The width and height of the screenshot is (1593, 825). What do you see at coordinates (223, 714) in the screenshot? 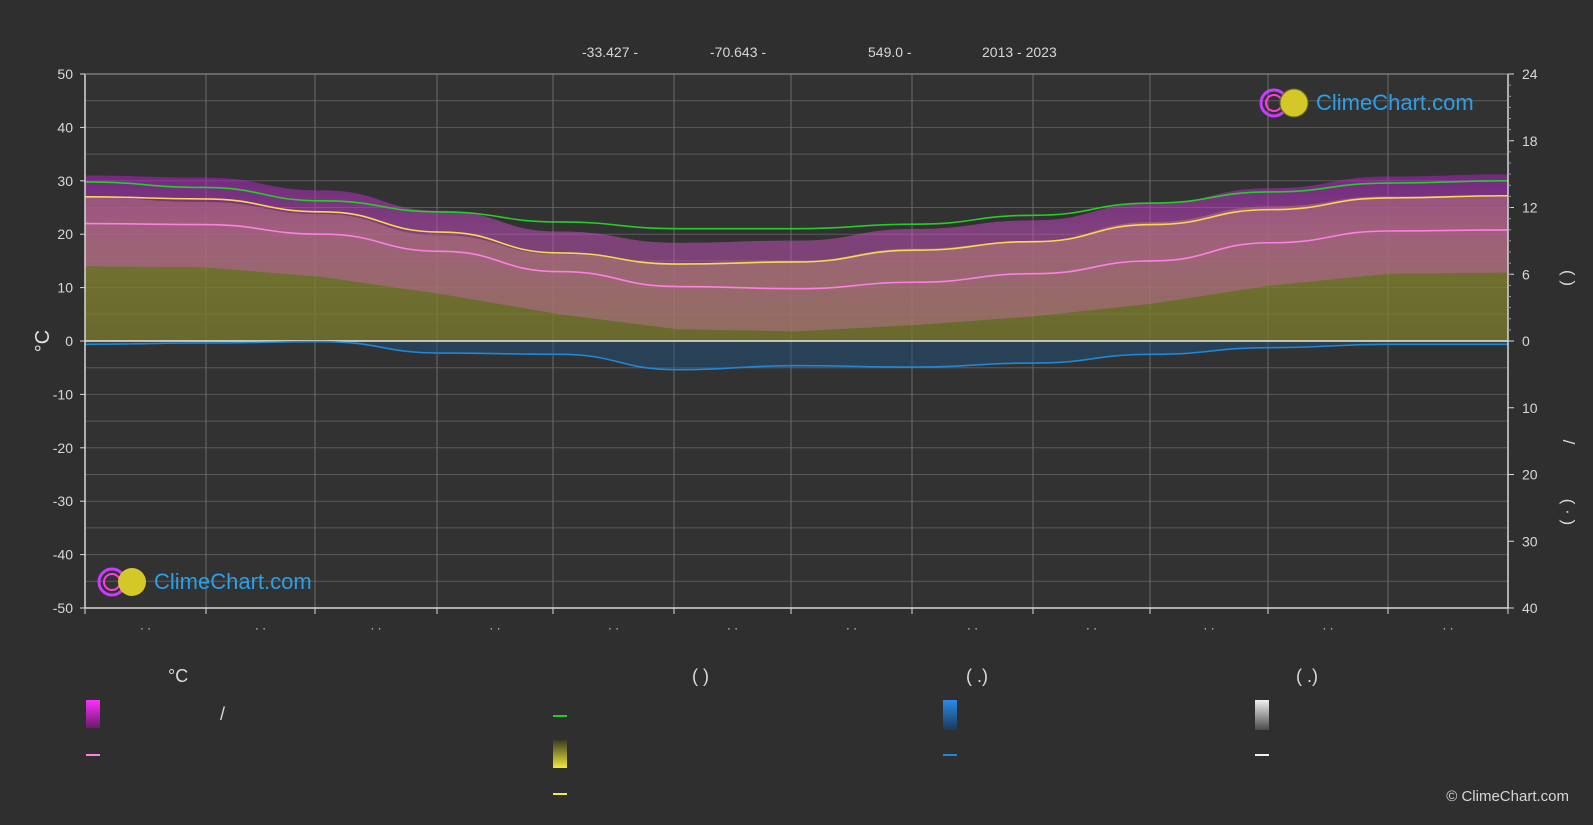
I see `legend-temp-range-label: /` at bounding box center [223, 714].